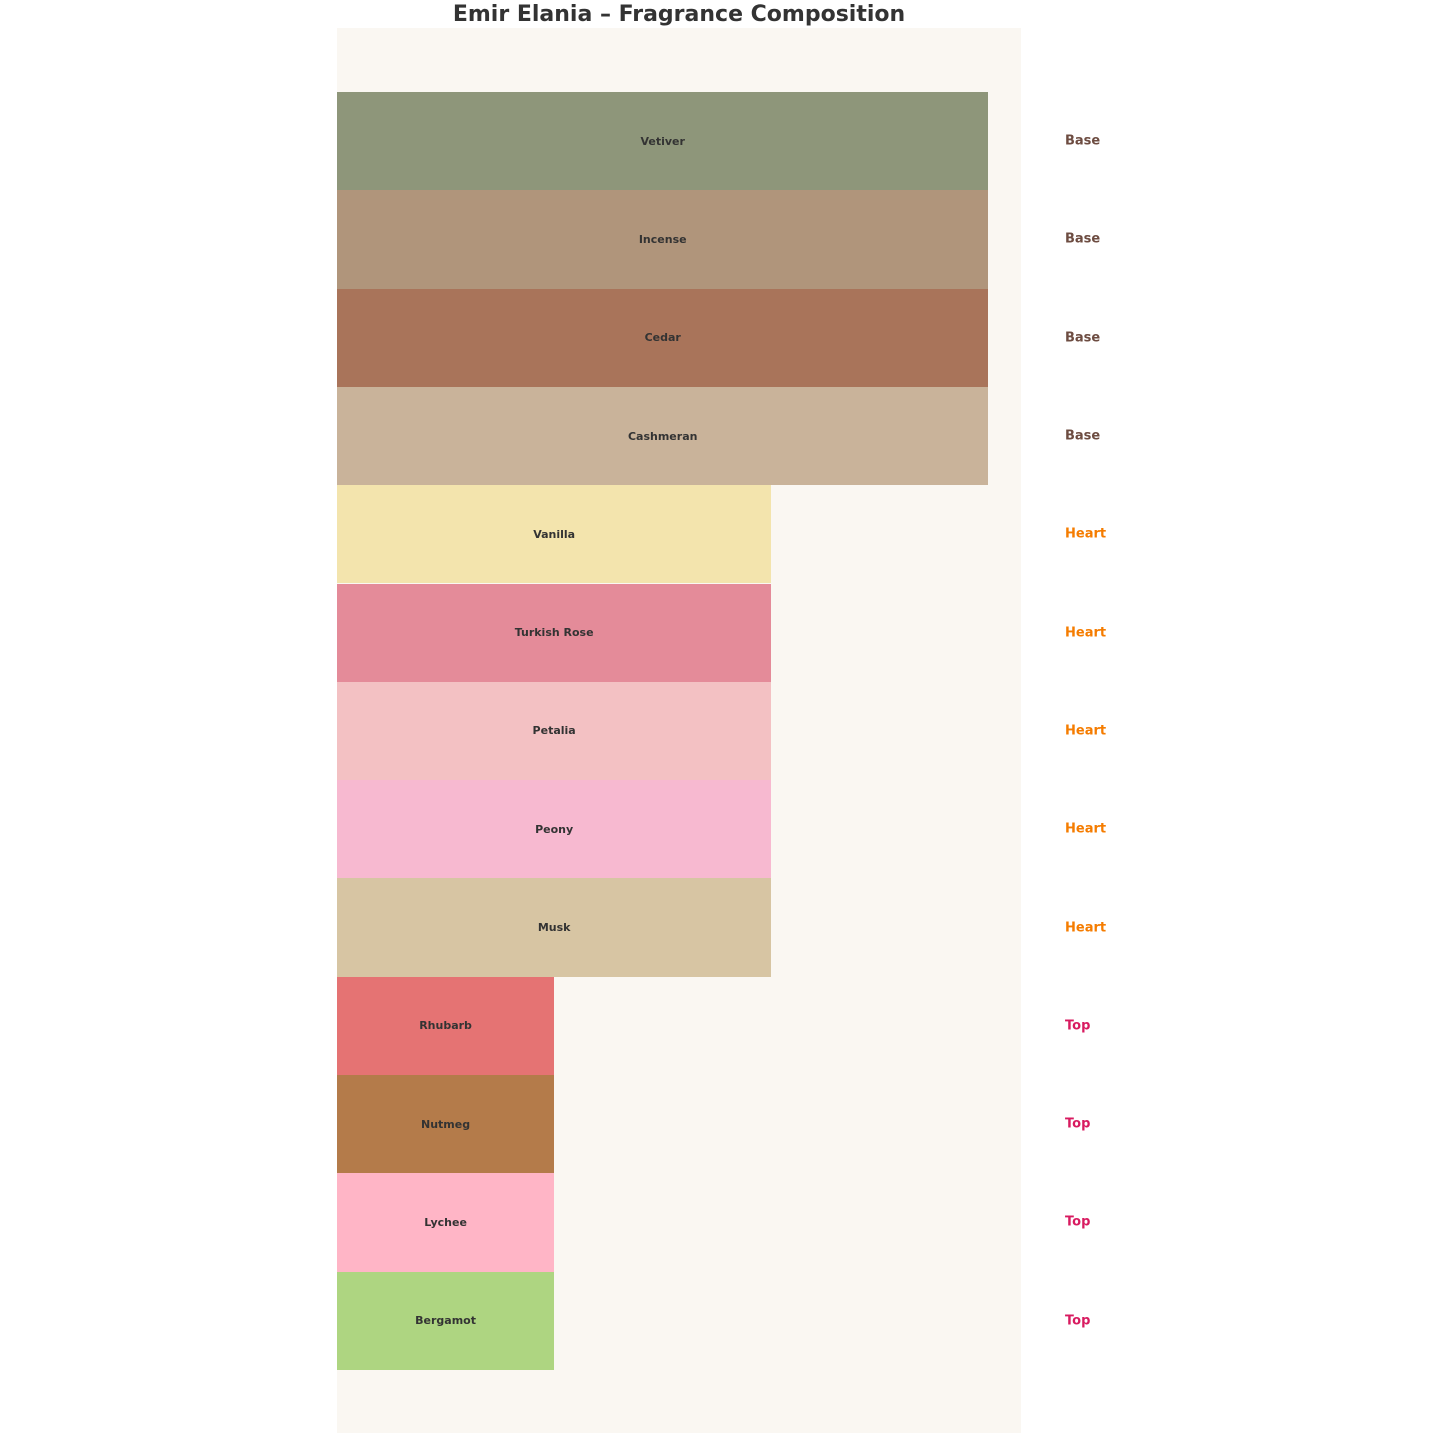  I want to click on chart-title: Emir Elania – Fragrance Composition, so click(679, 14).